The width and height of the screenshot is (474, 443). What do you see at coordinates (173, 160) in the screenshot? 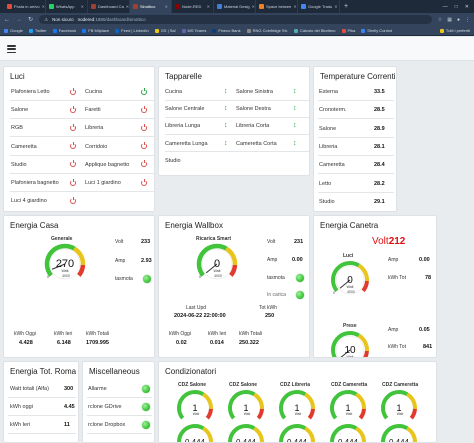
I see `shutter-studio: Studio` at bounding box center [173, 160].